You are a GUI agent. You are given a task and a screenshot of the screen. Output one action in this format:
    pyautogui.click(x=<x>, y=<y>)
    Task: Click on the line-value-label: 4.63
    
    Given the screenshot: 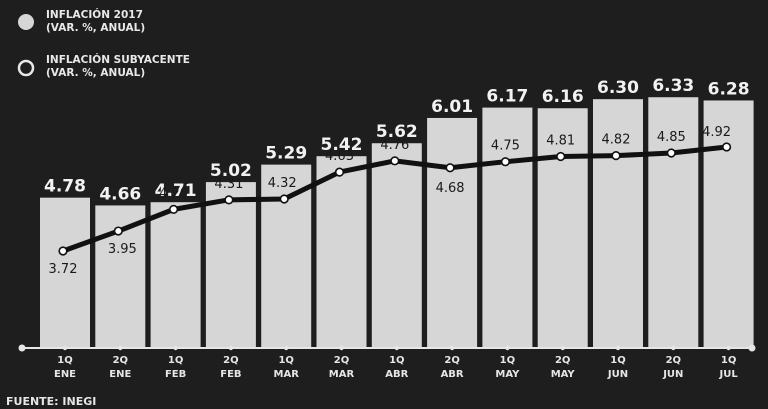 What is the action you would take?
    pyautogui.click(x=339, y=156)
    